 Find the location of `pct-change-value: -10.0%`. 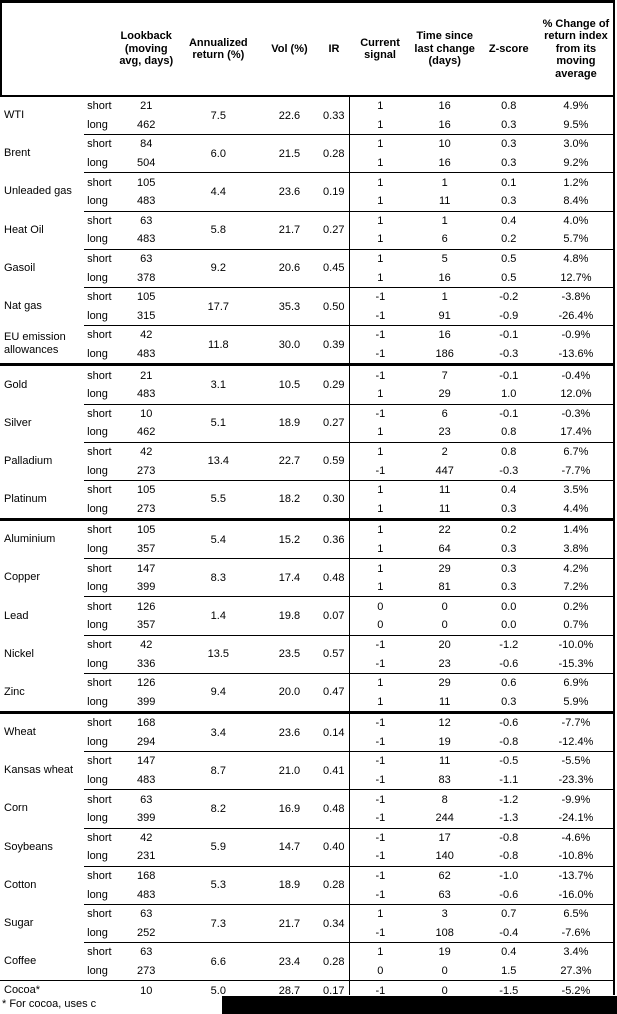

pct-change-value: -10.0% is located at coordinates (576, 644).